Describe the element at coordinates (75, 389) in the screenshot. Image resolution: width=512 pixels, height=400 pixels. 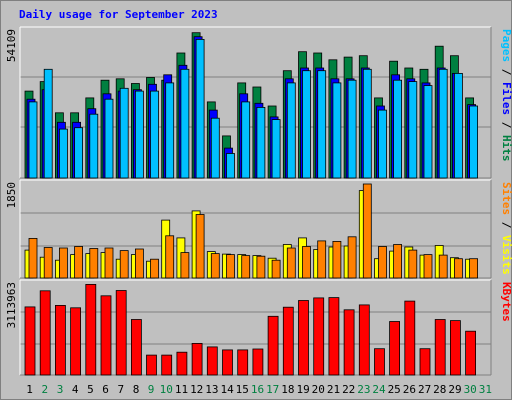
I see `x-tick-label-4: 4` at that location.